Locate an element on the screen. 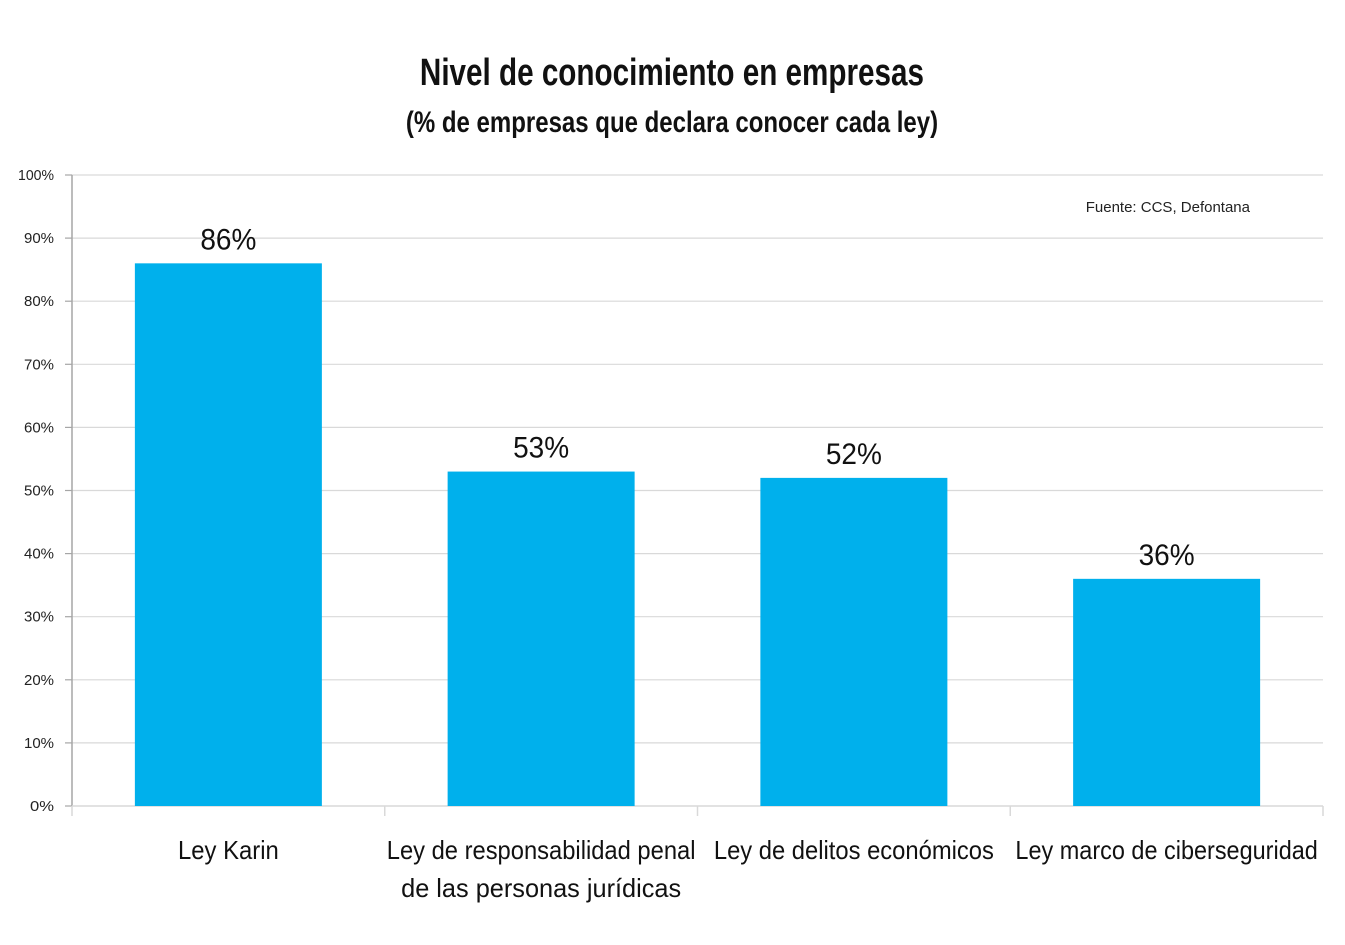  category-label: Ley de delitos económicos is located at coordinates (854, 850).